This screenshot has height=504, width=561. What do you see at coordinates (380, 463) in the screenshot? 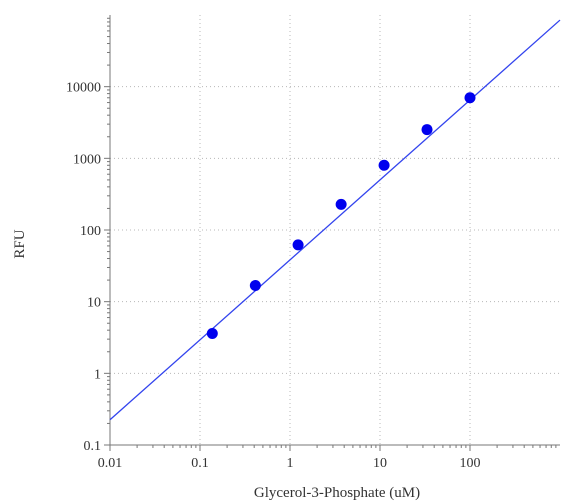
I see `x-tick-label: 10` at bounding box center [380, 463].